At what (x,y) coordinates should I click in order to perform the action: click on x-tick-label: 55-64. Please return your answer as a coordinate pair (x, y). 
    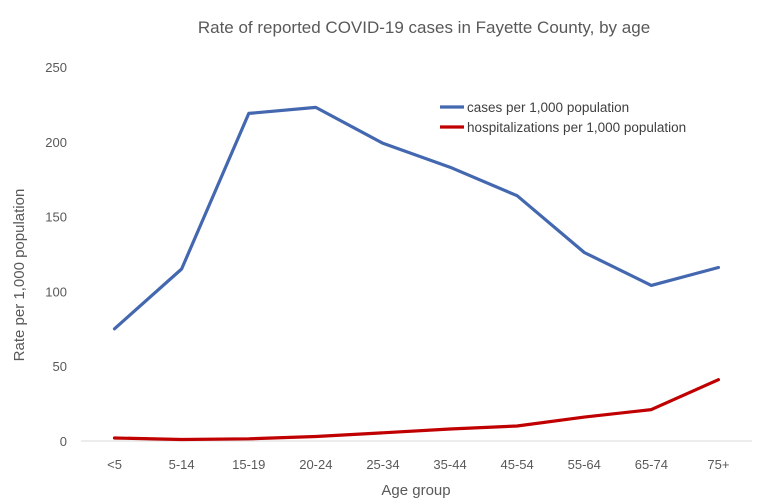
    Looking at the image, I should click on (584, 464).